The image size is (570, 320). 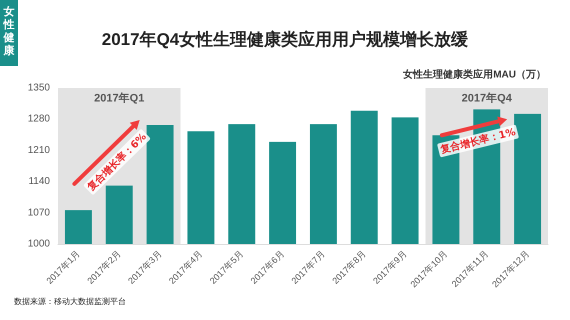 I want to click on source-note: 数据来源：移动大数据监测平台, so click(x=70, y=301).